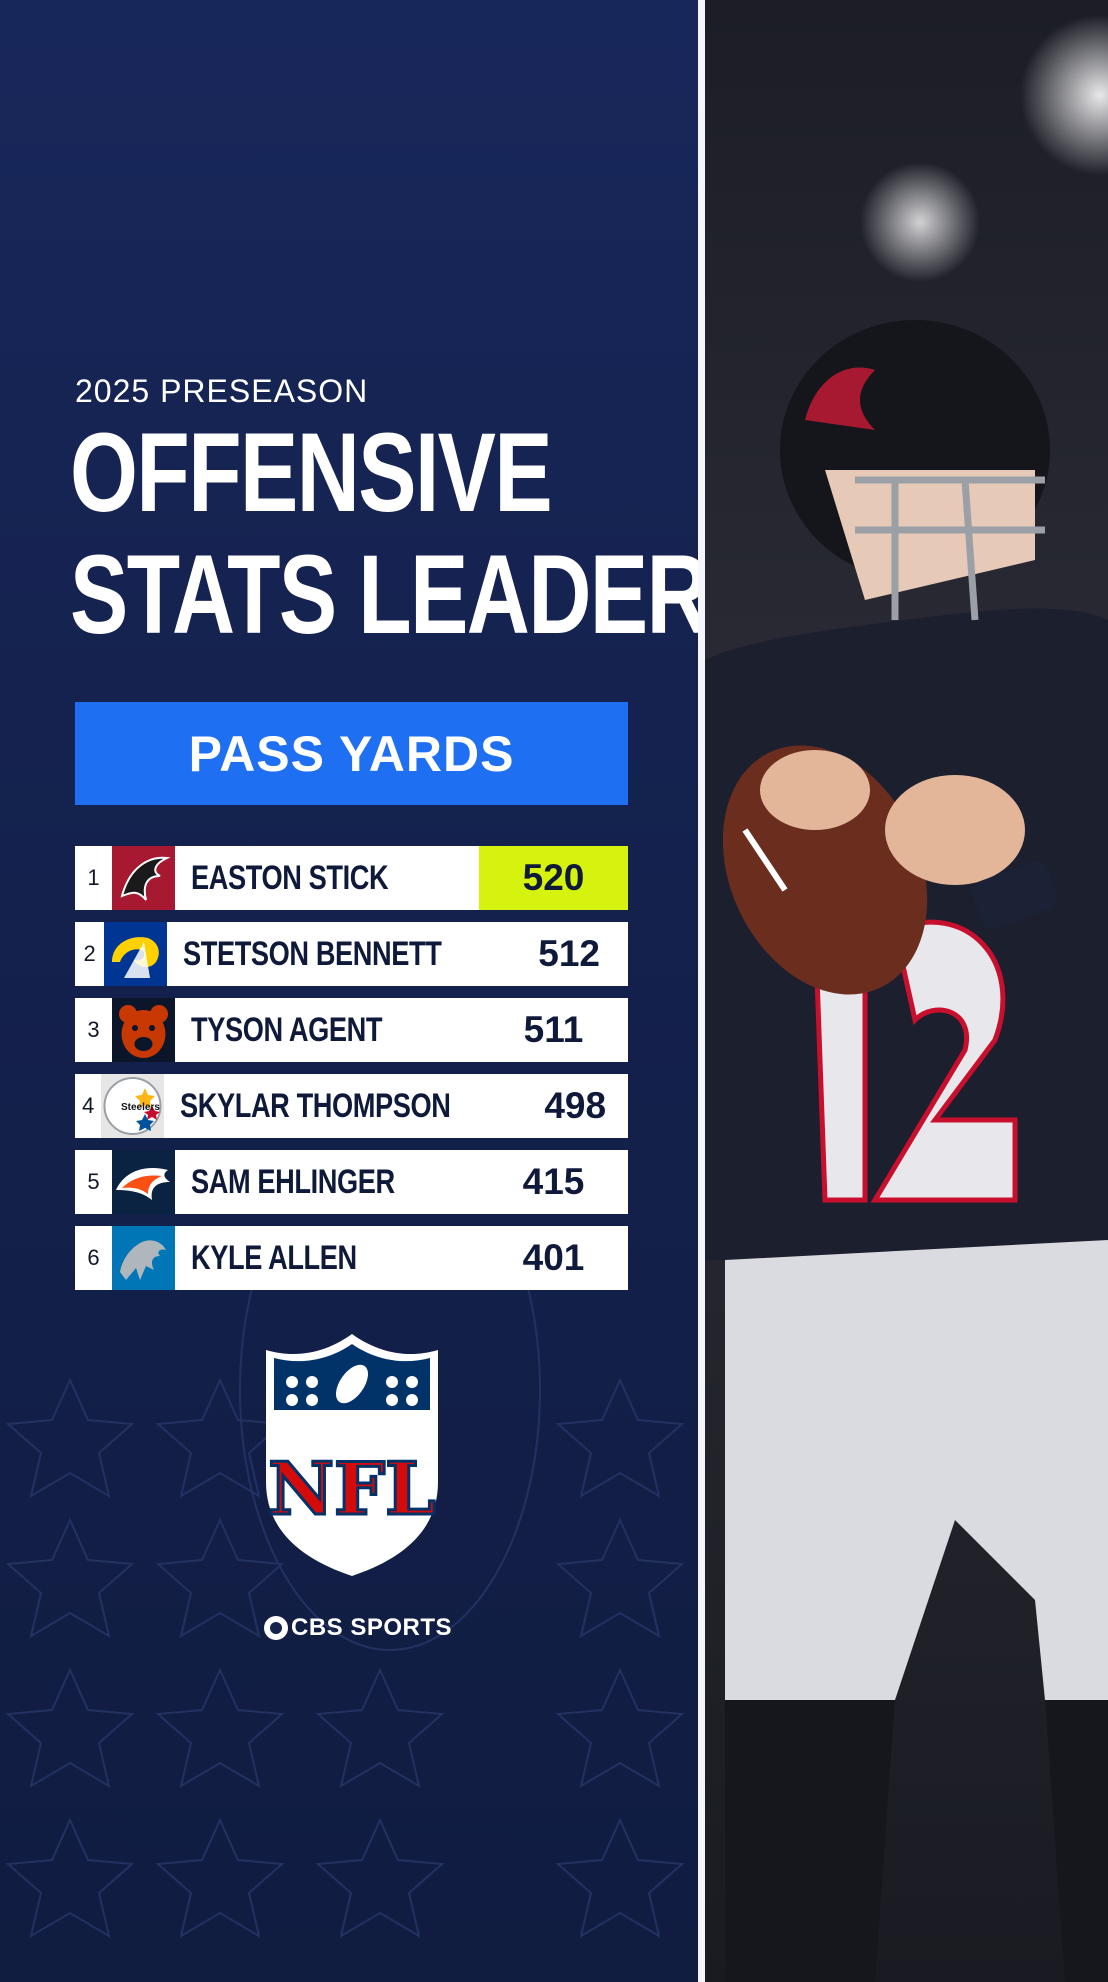 The height and width of the screenshot is (1982, 1108). I want to click on rank: 5, so click(93, 1181).